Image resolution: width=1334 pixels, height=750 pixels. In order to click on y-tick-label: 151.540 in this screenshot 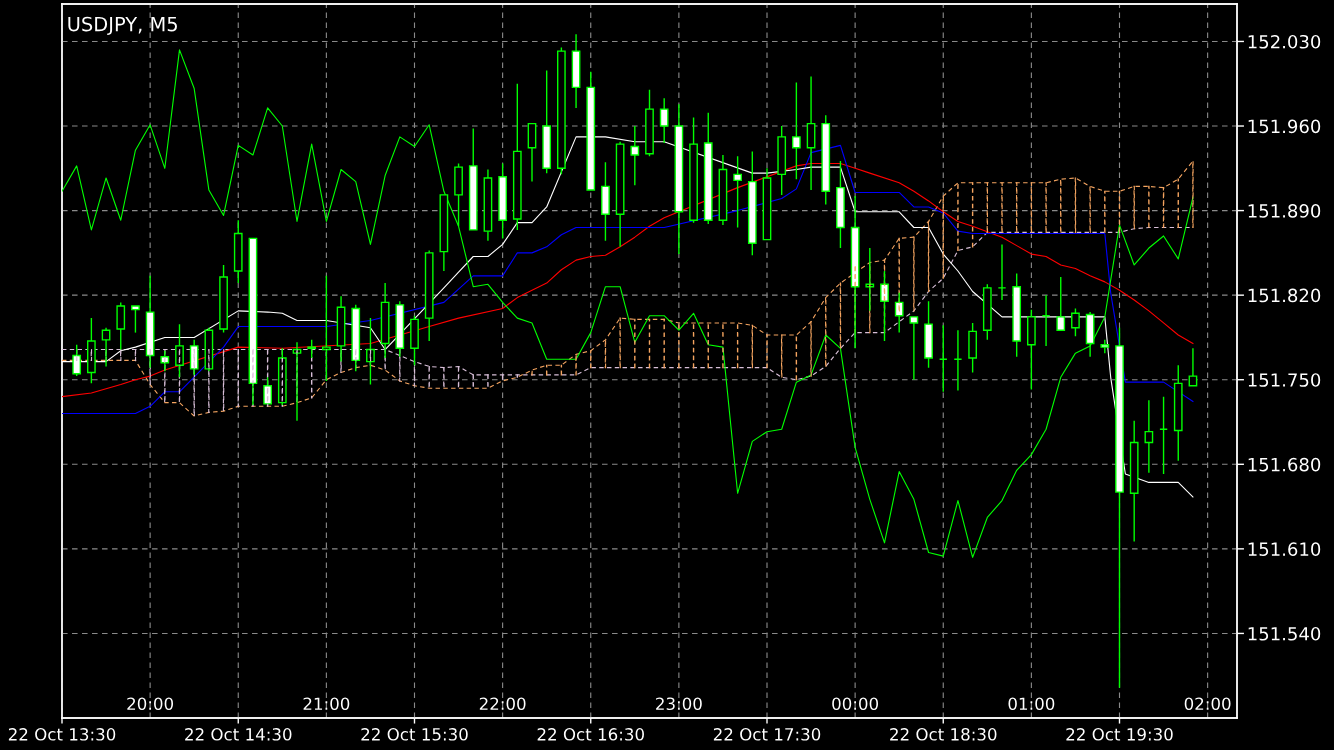, I will do `click(1284, 633)`.